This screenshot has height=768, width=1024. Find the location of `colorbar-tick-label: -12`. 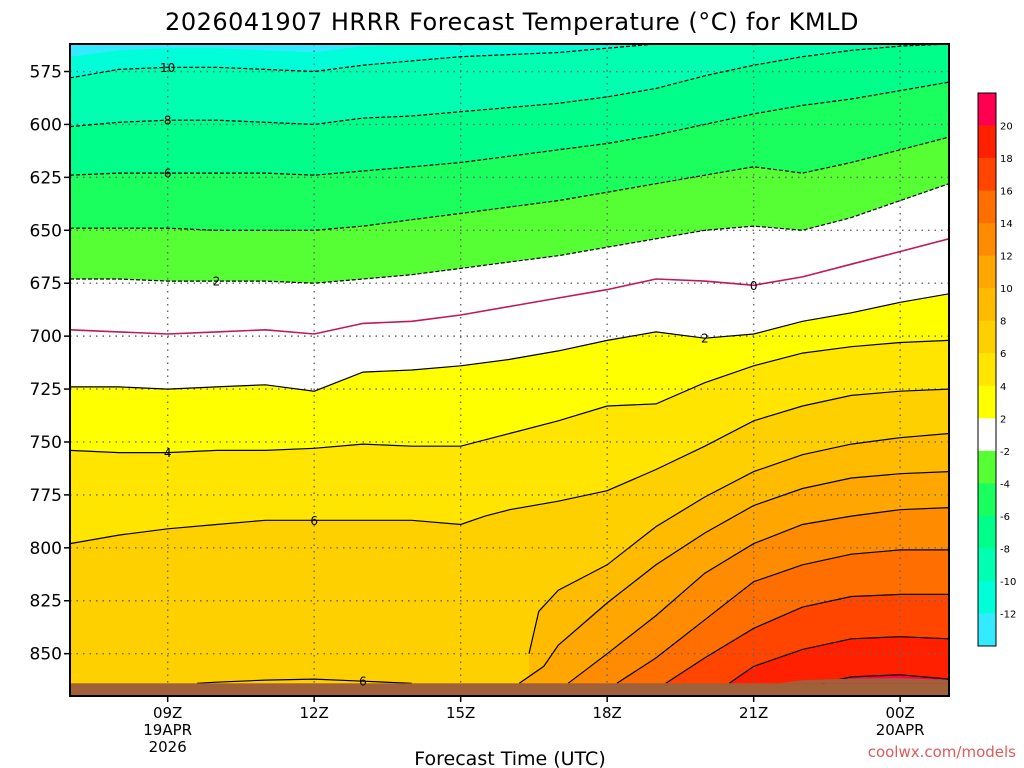

colorbar-tick-label: -12 is located at coordinates (1008, 614).